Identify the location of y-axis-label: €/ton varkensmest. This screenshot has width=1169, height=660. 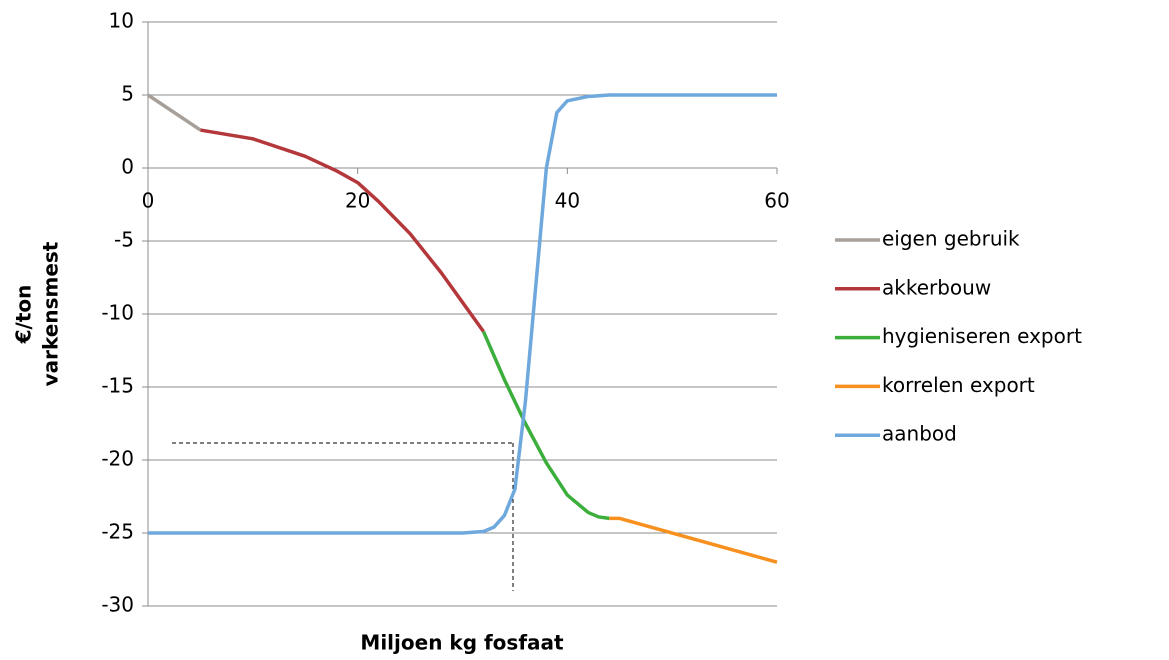
(37, 313).